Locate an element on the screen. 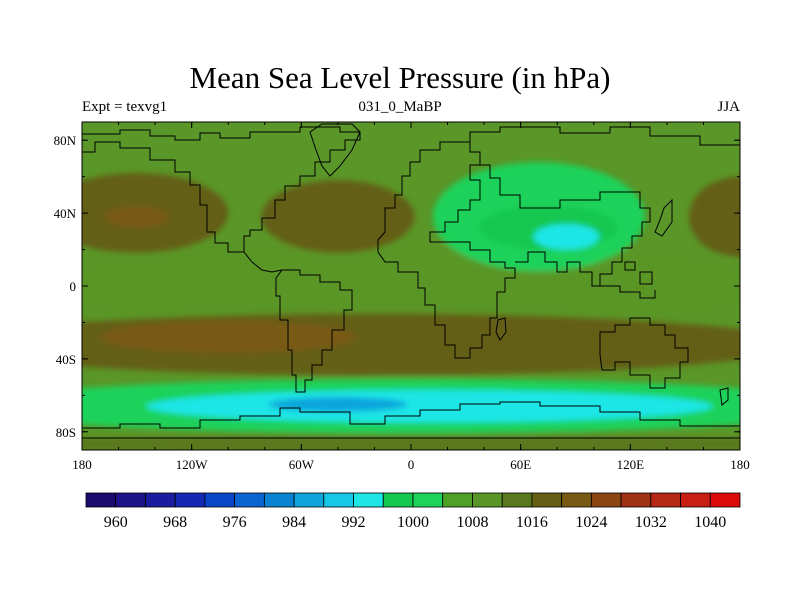 This screenshot has width=800, height=600. coastline-australia is located at coordinates (644, 353).